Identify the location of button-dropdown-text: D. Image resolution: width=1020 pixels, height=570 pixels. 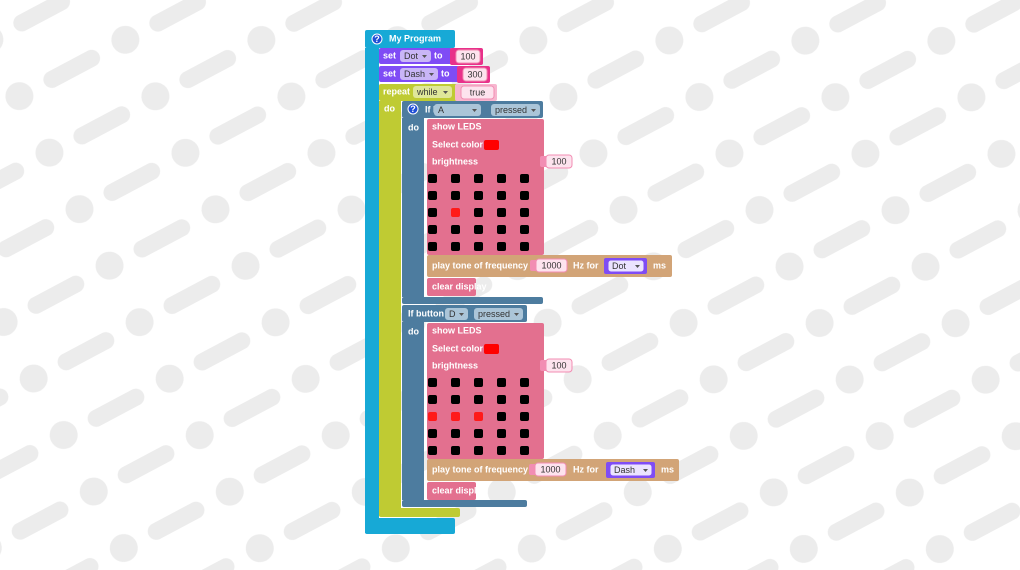
(452, 314).